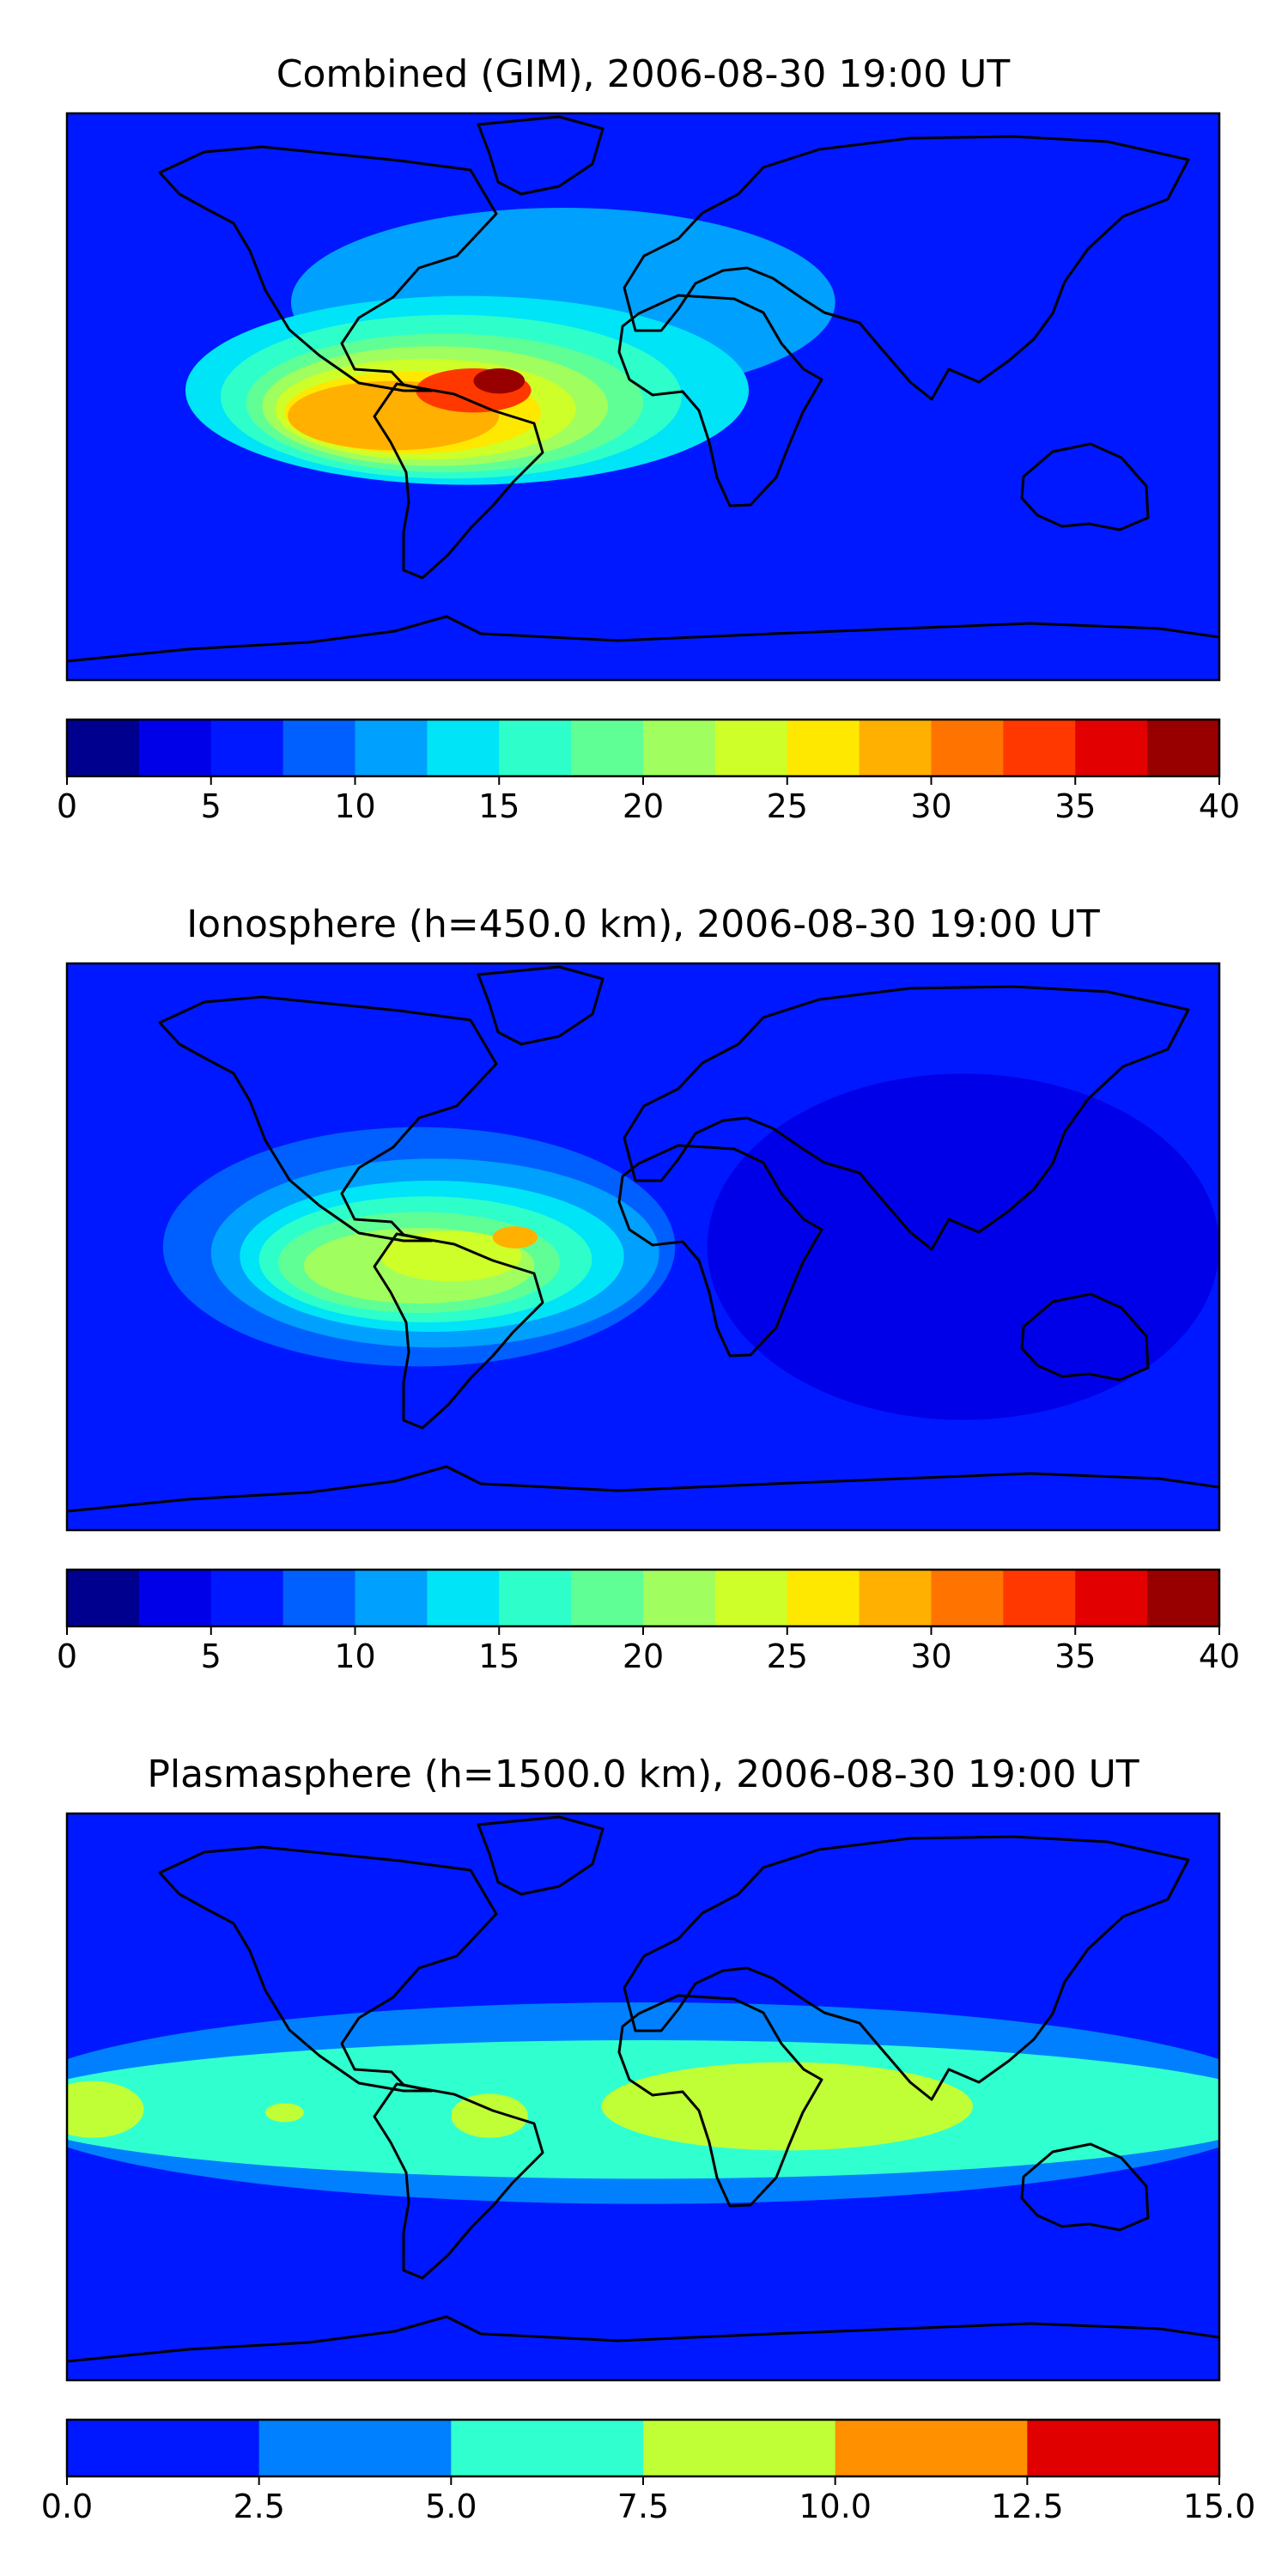  I want to click on contour-anomaly-peak, so click(515, 1237).